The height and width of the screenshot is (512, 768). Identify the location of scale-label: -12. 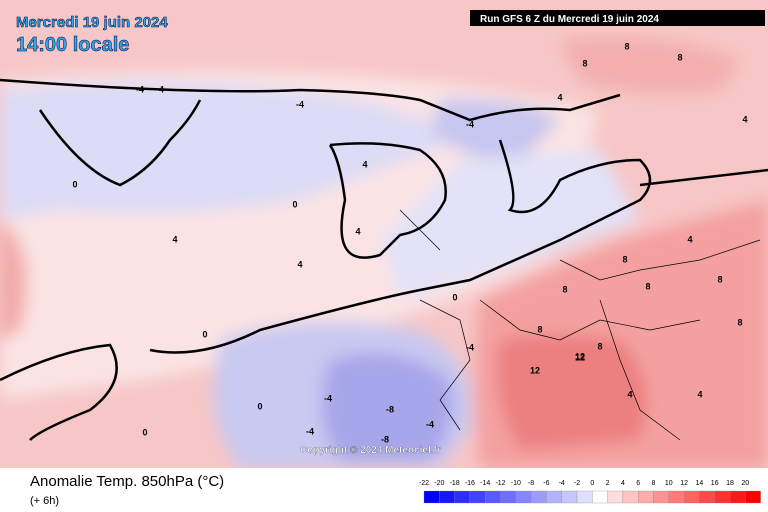
(500, 483).